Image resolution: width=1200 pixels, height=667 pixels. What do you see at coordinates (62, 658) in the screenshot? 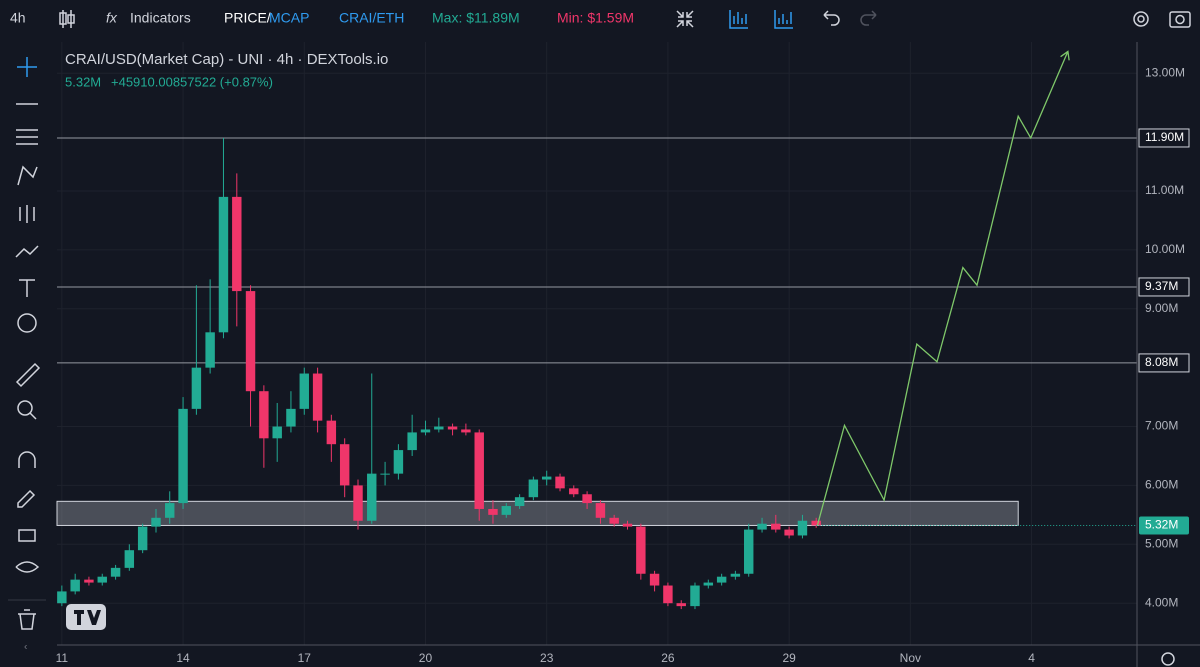
I see `x-tick-label: 11` at bounding box center [62, 658].